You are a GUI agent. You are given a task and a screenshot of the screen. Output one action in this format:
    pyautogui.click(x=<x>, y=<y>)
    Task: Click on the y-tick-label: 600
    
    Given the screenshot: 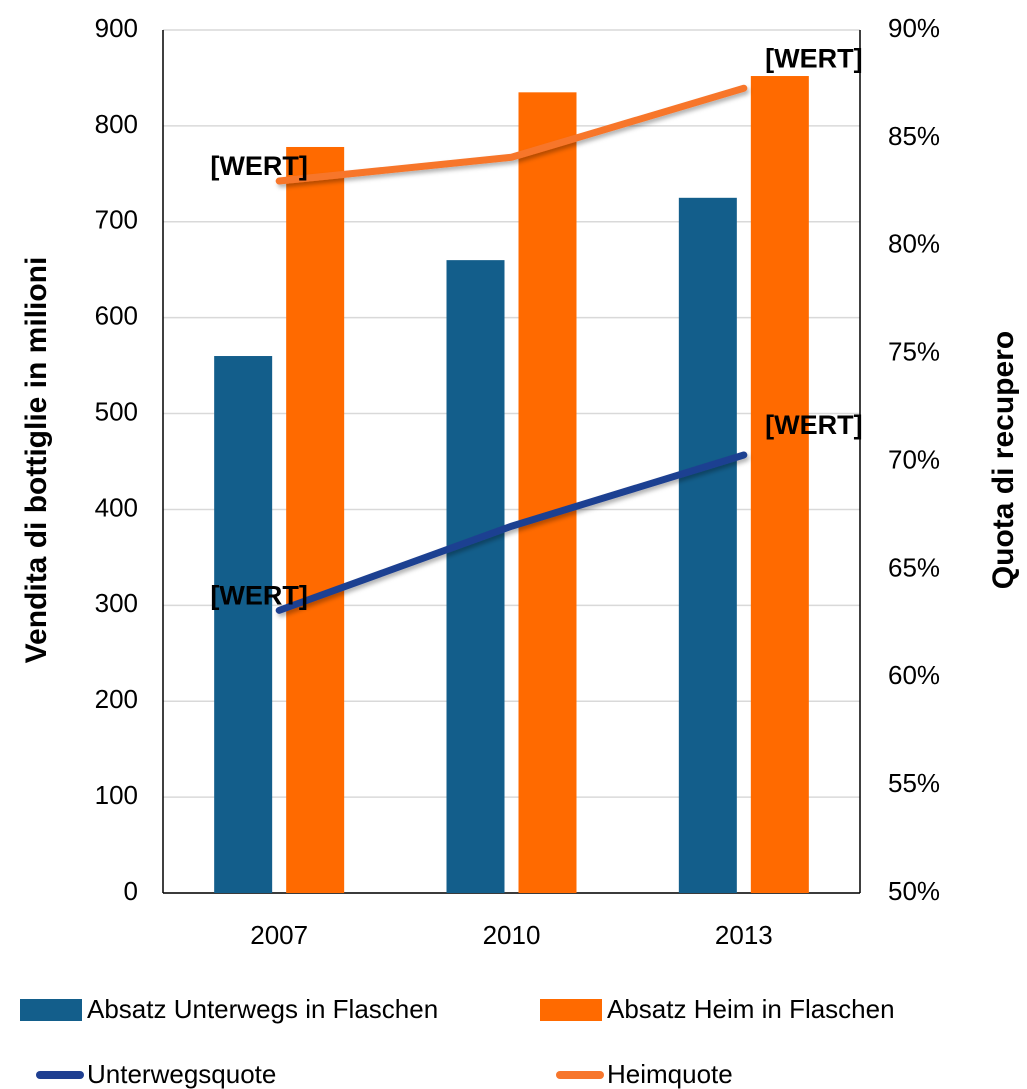 What is the action you would take?
    pyautogui.click(x=116, y=316)
    